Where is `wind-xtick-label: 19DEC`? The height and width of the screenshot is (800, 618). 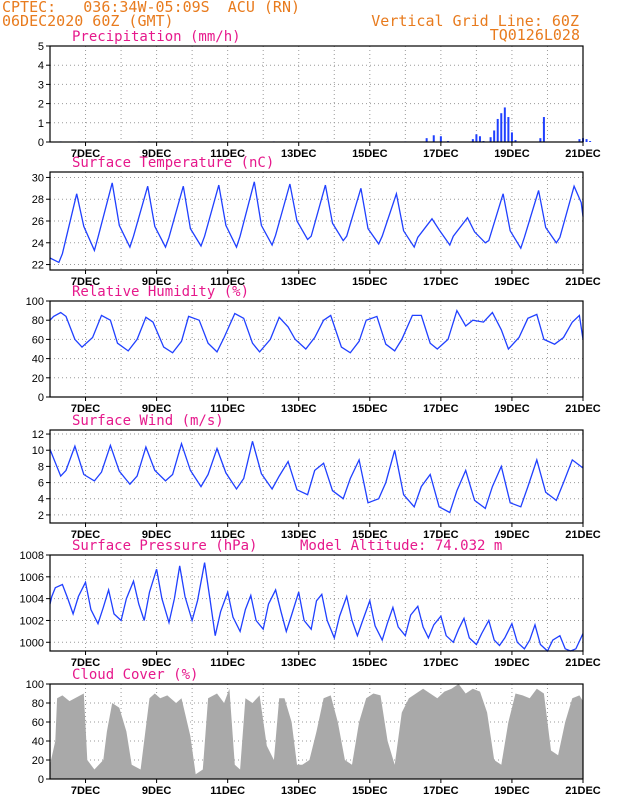
wind-xtick-label: 19DEC is located at coordinates (512, 535).